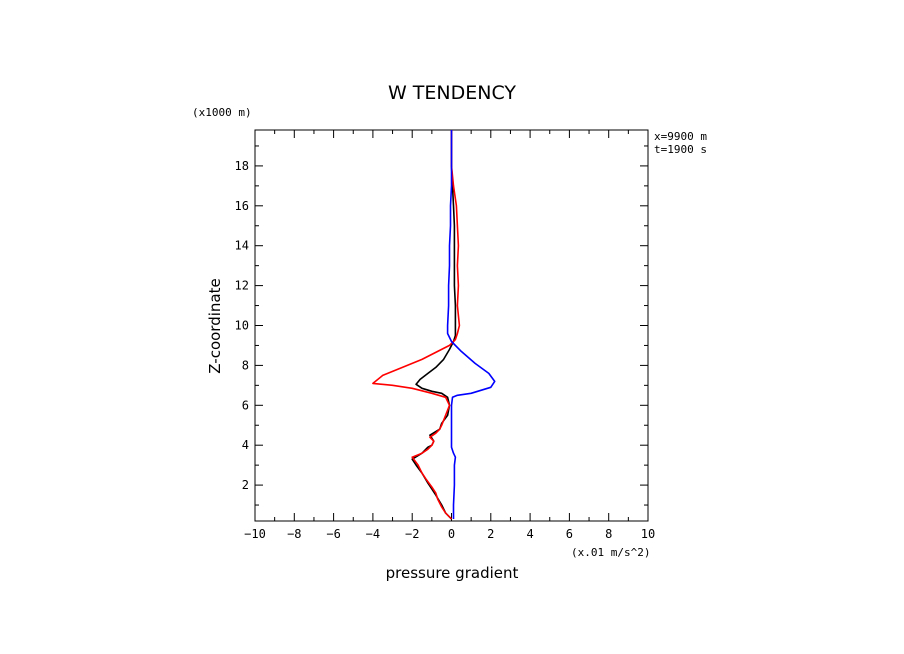  I want to click on series-line-black, so click(434, 325).